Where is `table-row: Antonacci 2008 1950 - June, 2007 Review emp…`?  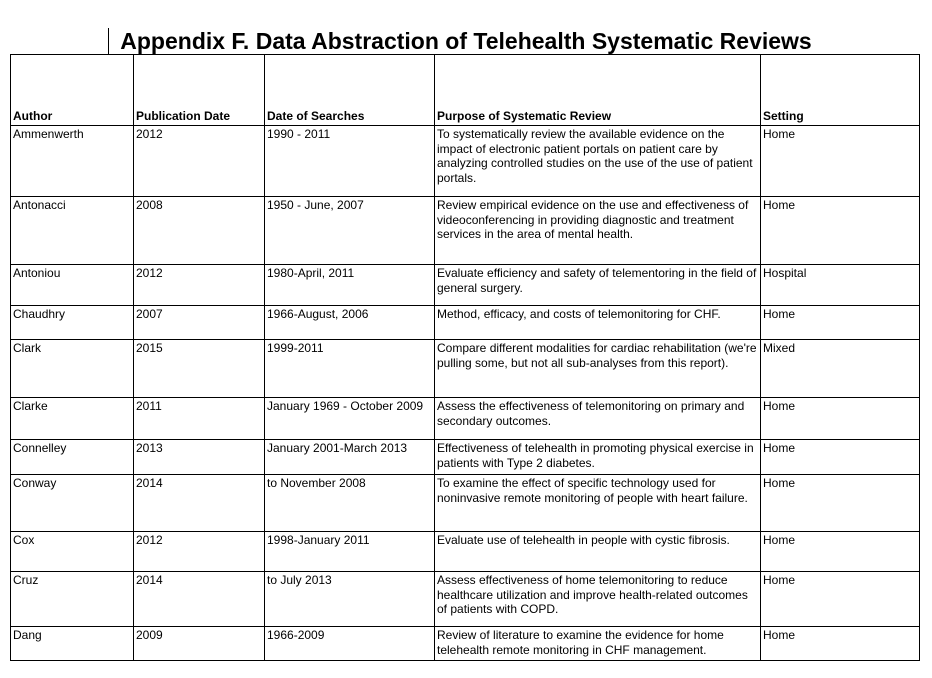
table-row: Antonacci 2008 1950 - June, 2007 Review emp… is located at coordinates (465, 230).